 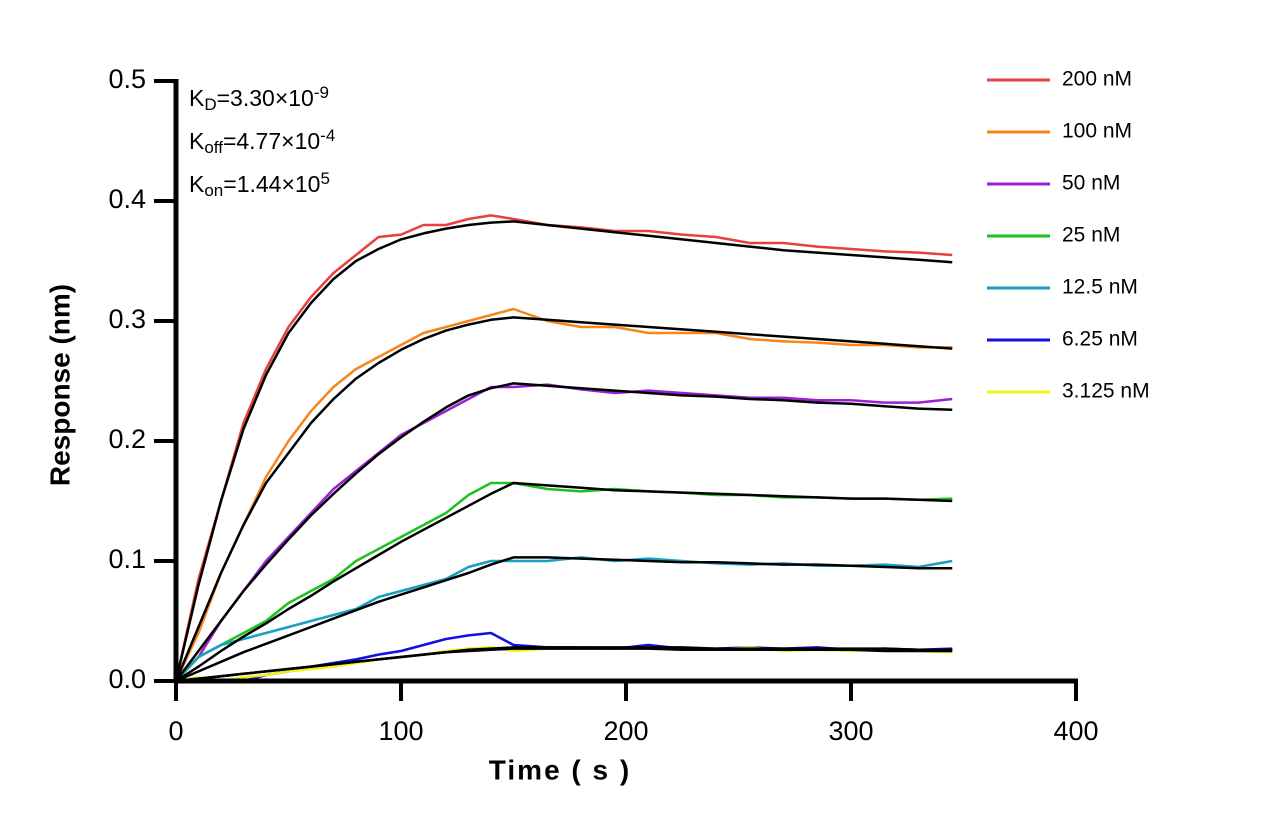 I want to click on x-tick-label: 200, so click(x=625, y=731).